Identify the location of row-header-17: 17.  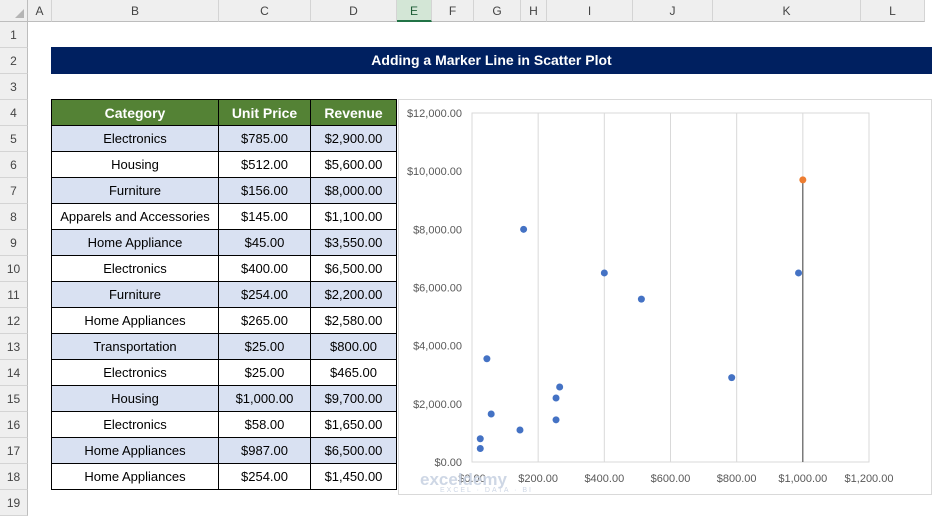
(14, 451).